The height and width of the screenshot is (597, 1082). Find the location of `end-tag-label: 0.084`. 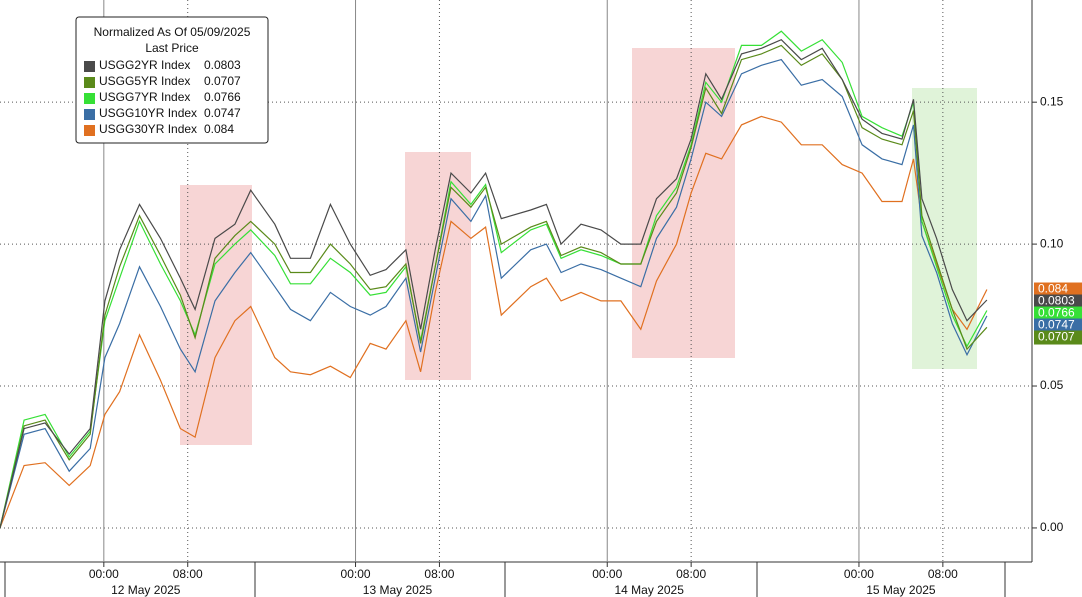

end-tag-label: 0.084 is located at coordinates (1053, 289).